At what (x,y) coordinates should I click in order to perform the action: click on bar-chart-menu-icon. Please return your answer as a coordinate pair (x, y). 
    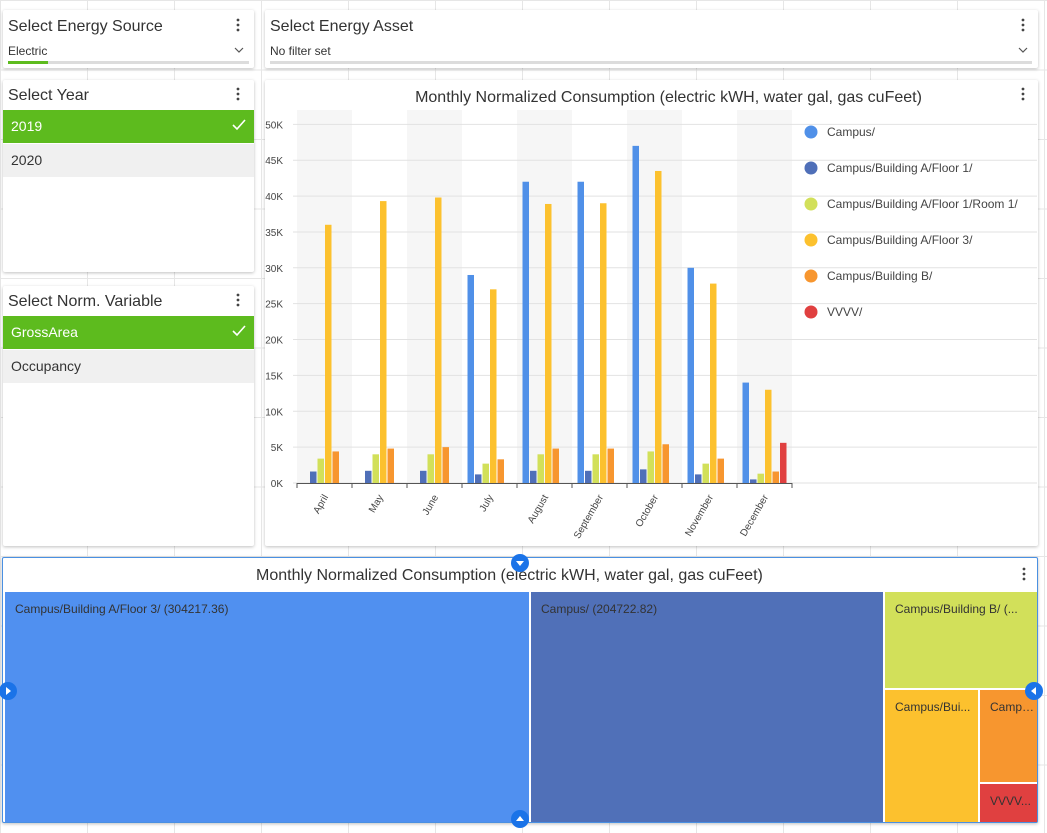
    Looking at the image, I should click on (1023, 95).